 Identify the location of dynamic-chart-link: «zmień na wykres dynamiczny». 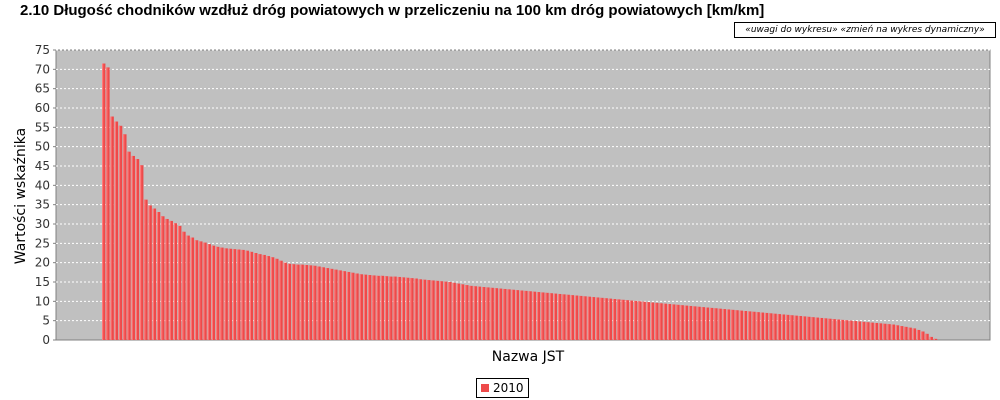
(912, 30).